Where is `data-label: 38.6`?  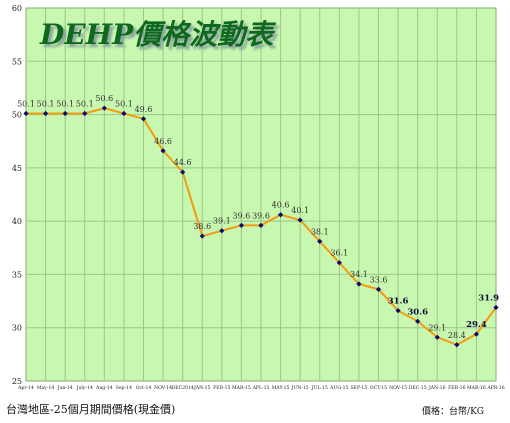 data-label: 38.6 is located at coordinates (202, 226).